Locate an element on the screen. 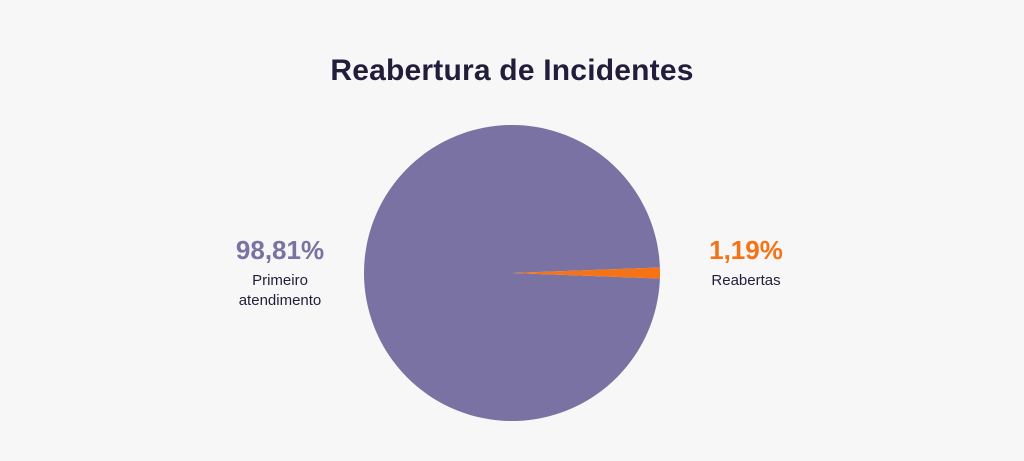  pie-slice-reabertas is located at coordinates (586, 273).